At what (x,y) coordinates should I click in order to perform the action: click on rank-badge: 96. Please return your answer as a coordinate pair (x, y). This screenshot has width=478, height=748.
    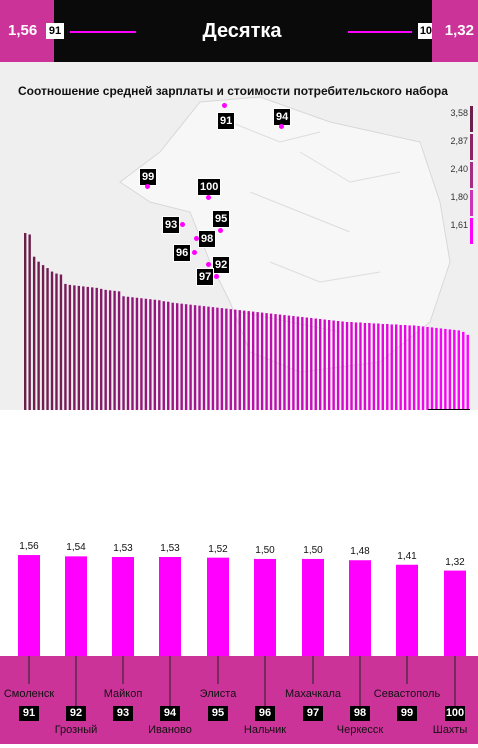
    Looking at the image, I should click on (265, 713).